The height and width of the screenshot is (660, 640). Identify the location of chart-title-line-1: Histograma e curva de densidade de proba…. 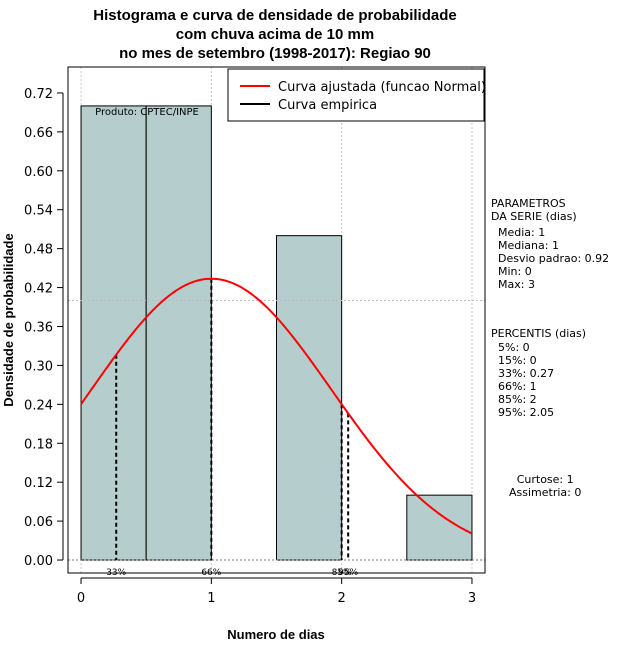
(275, 15).